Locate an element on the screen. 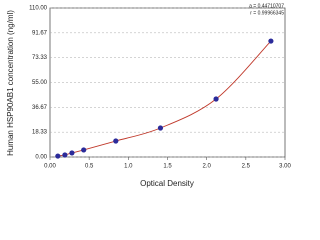 Image resolution: width=320 pixels, height=240 pixels. y-tick-label: 110.00 is located at coordinates (38, 9).